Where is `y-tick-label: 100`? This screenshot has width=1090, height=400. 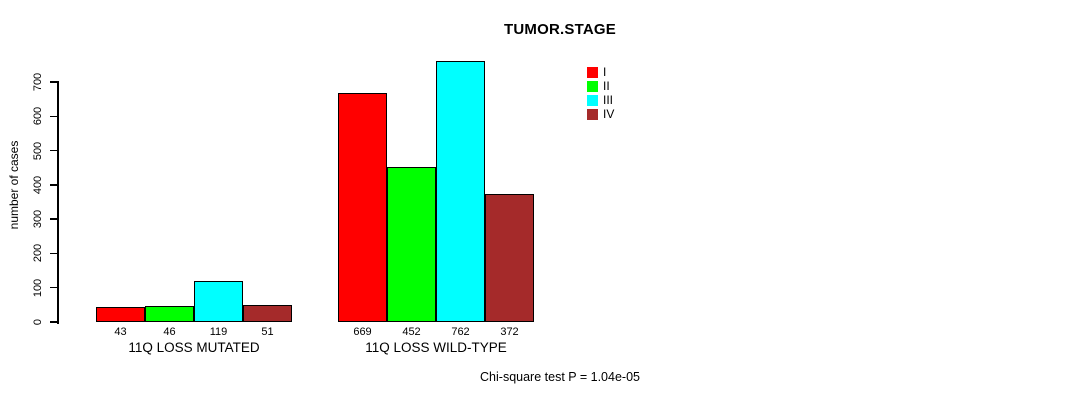 y-tick-label: 100 is located at coordinates (38, 287).